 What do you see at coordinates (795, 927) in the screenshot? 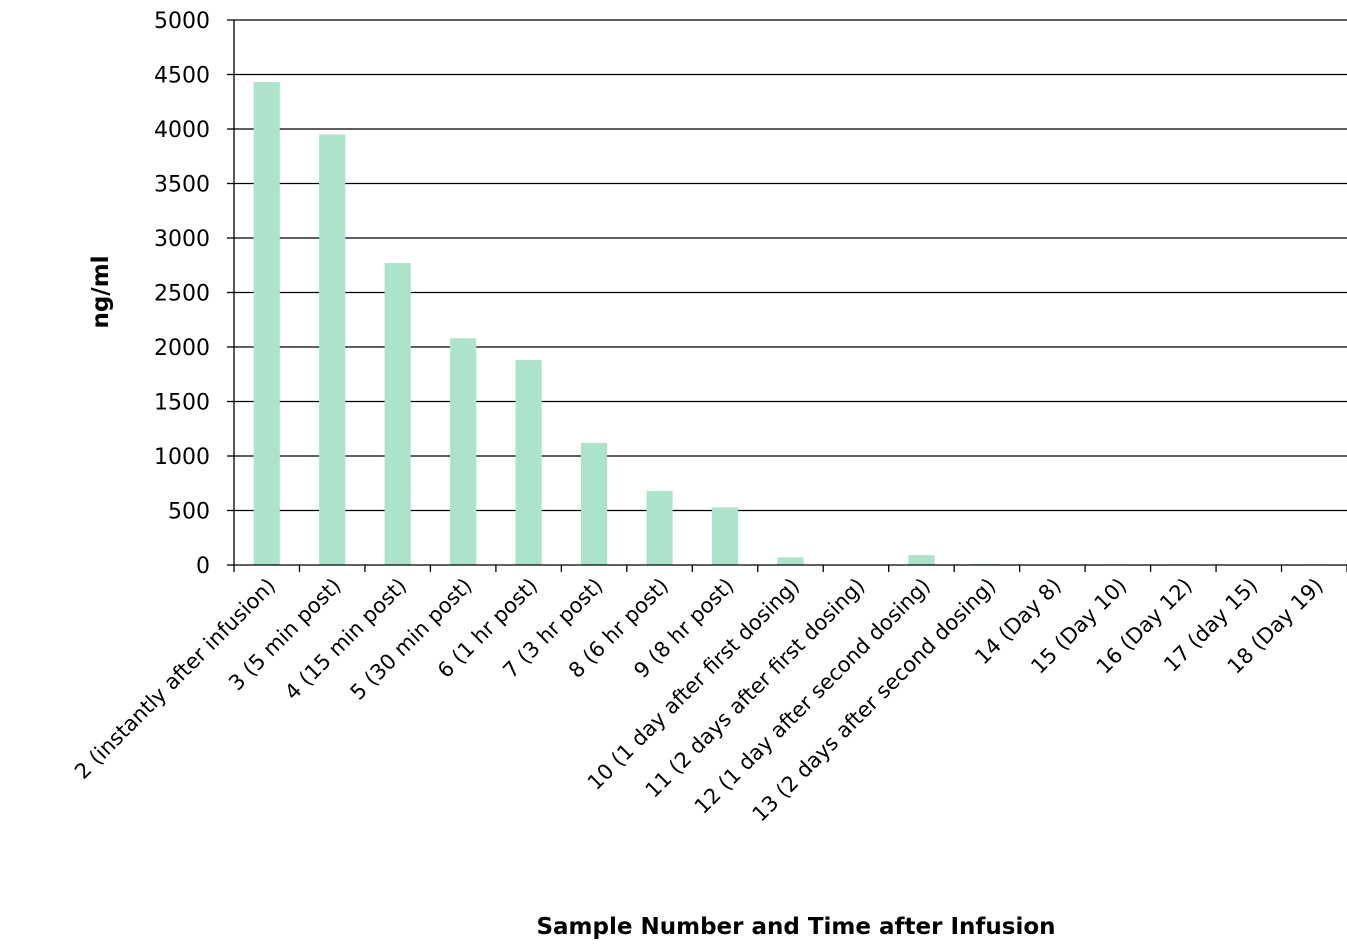
I see `x-axis-title: Sample Number and Time after Infusion` at bounding box center [795, 927].